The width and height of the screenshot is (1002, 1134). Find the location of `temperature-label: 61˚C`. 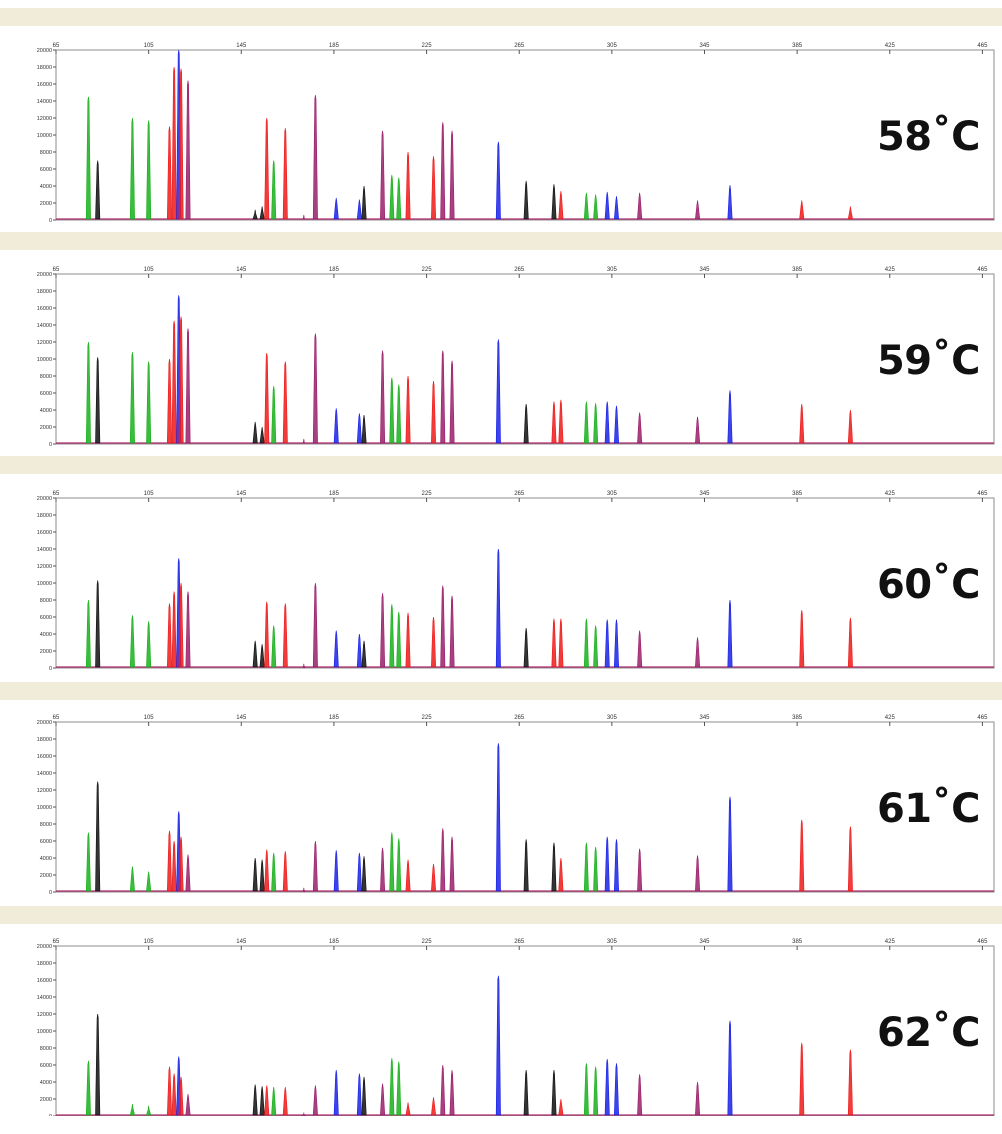

temperature-label: 61˚C is located at coordinates (928, 809).